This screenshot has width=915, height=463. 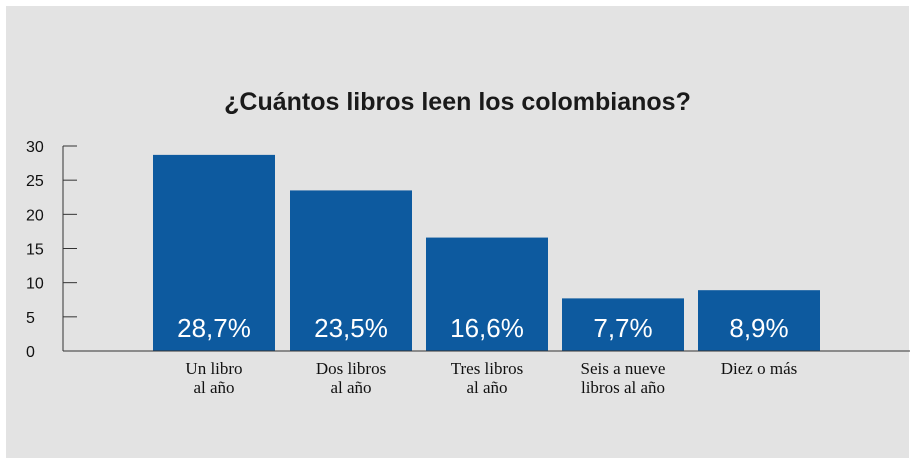 I want to click on data-label: 8,9%, so click(x=758, y=328).